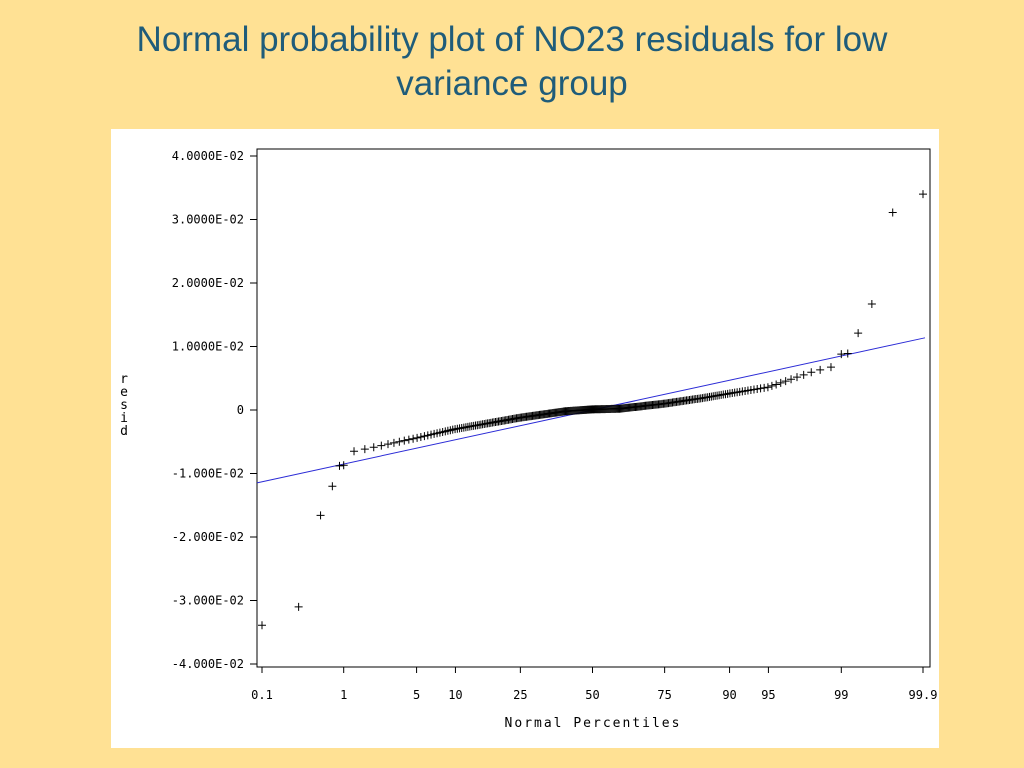 This screenshot has width=1024, height=768. I want to click on y-axis-label-letter: i, so click(124, 418).